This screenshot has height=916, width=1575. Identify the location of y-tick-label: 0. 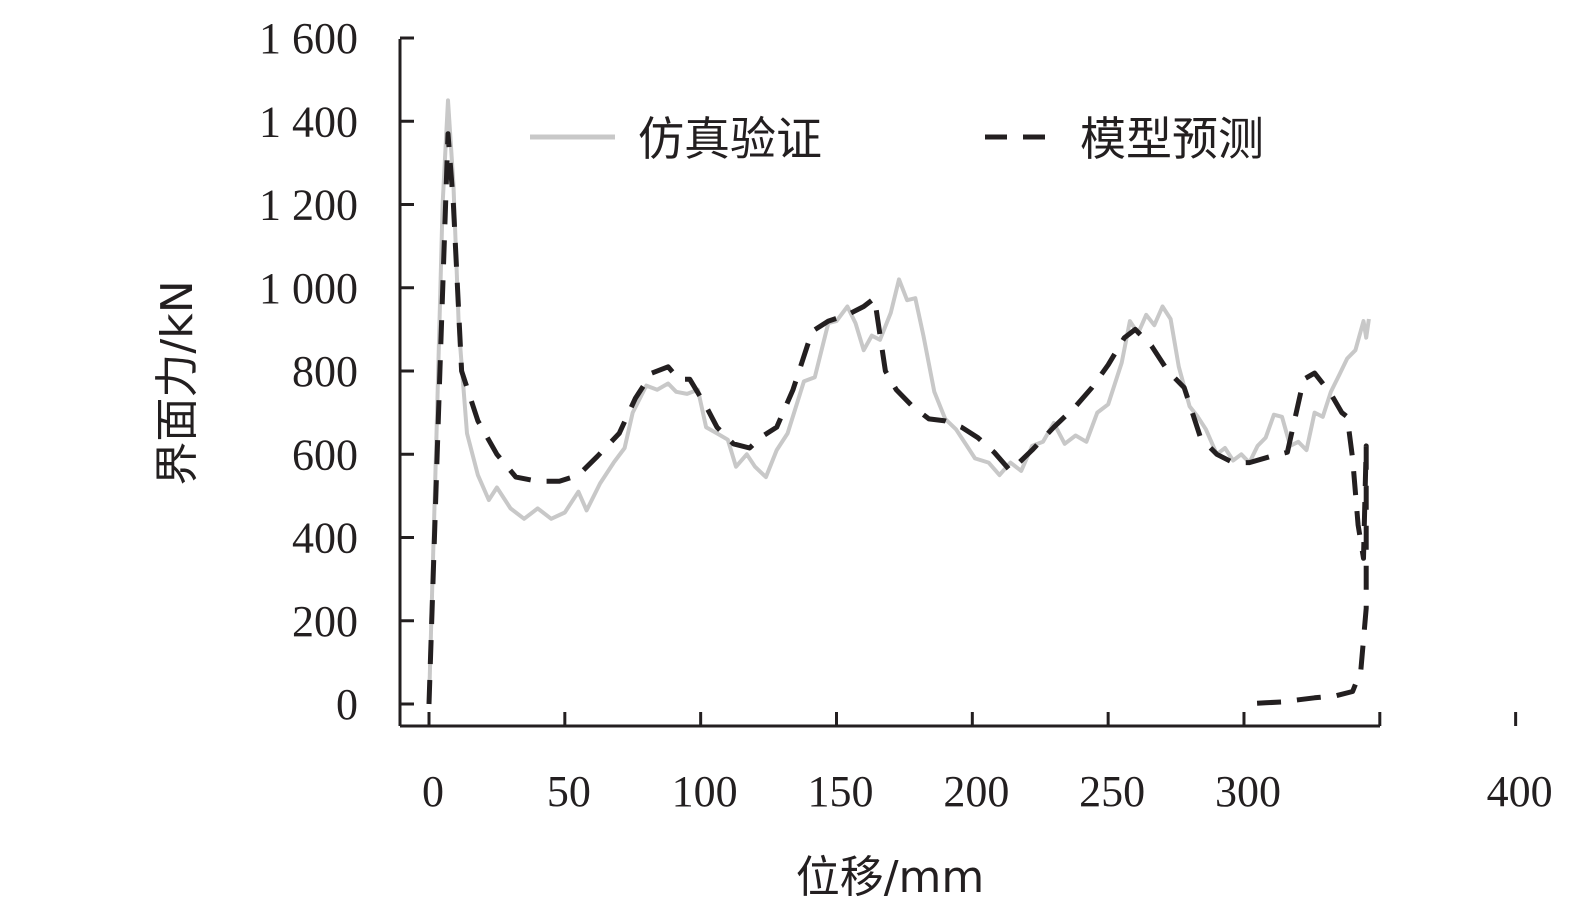
(347, 704).